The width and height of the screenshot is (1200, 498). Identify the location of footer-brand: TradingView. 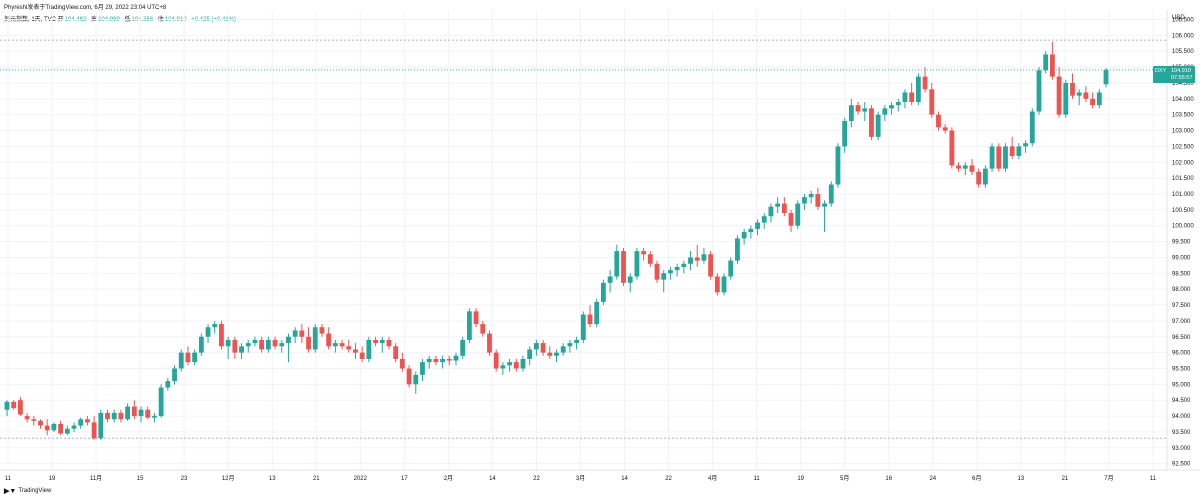
(35, 491).